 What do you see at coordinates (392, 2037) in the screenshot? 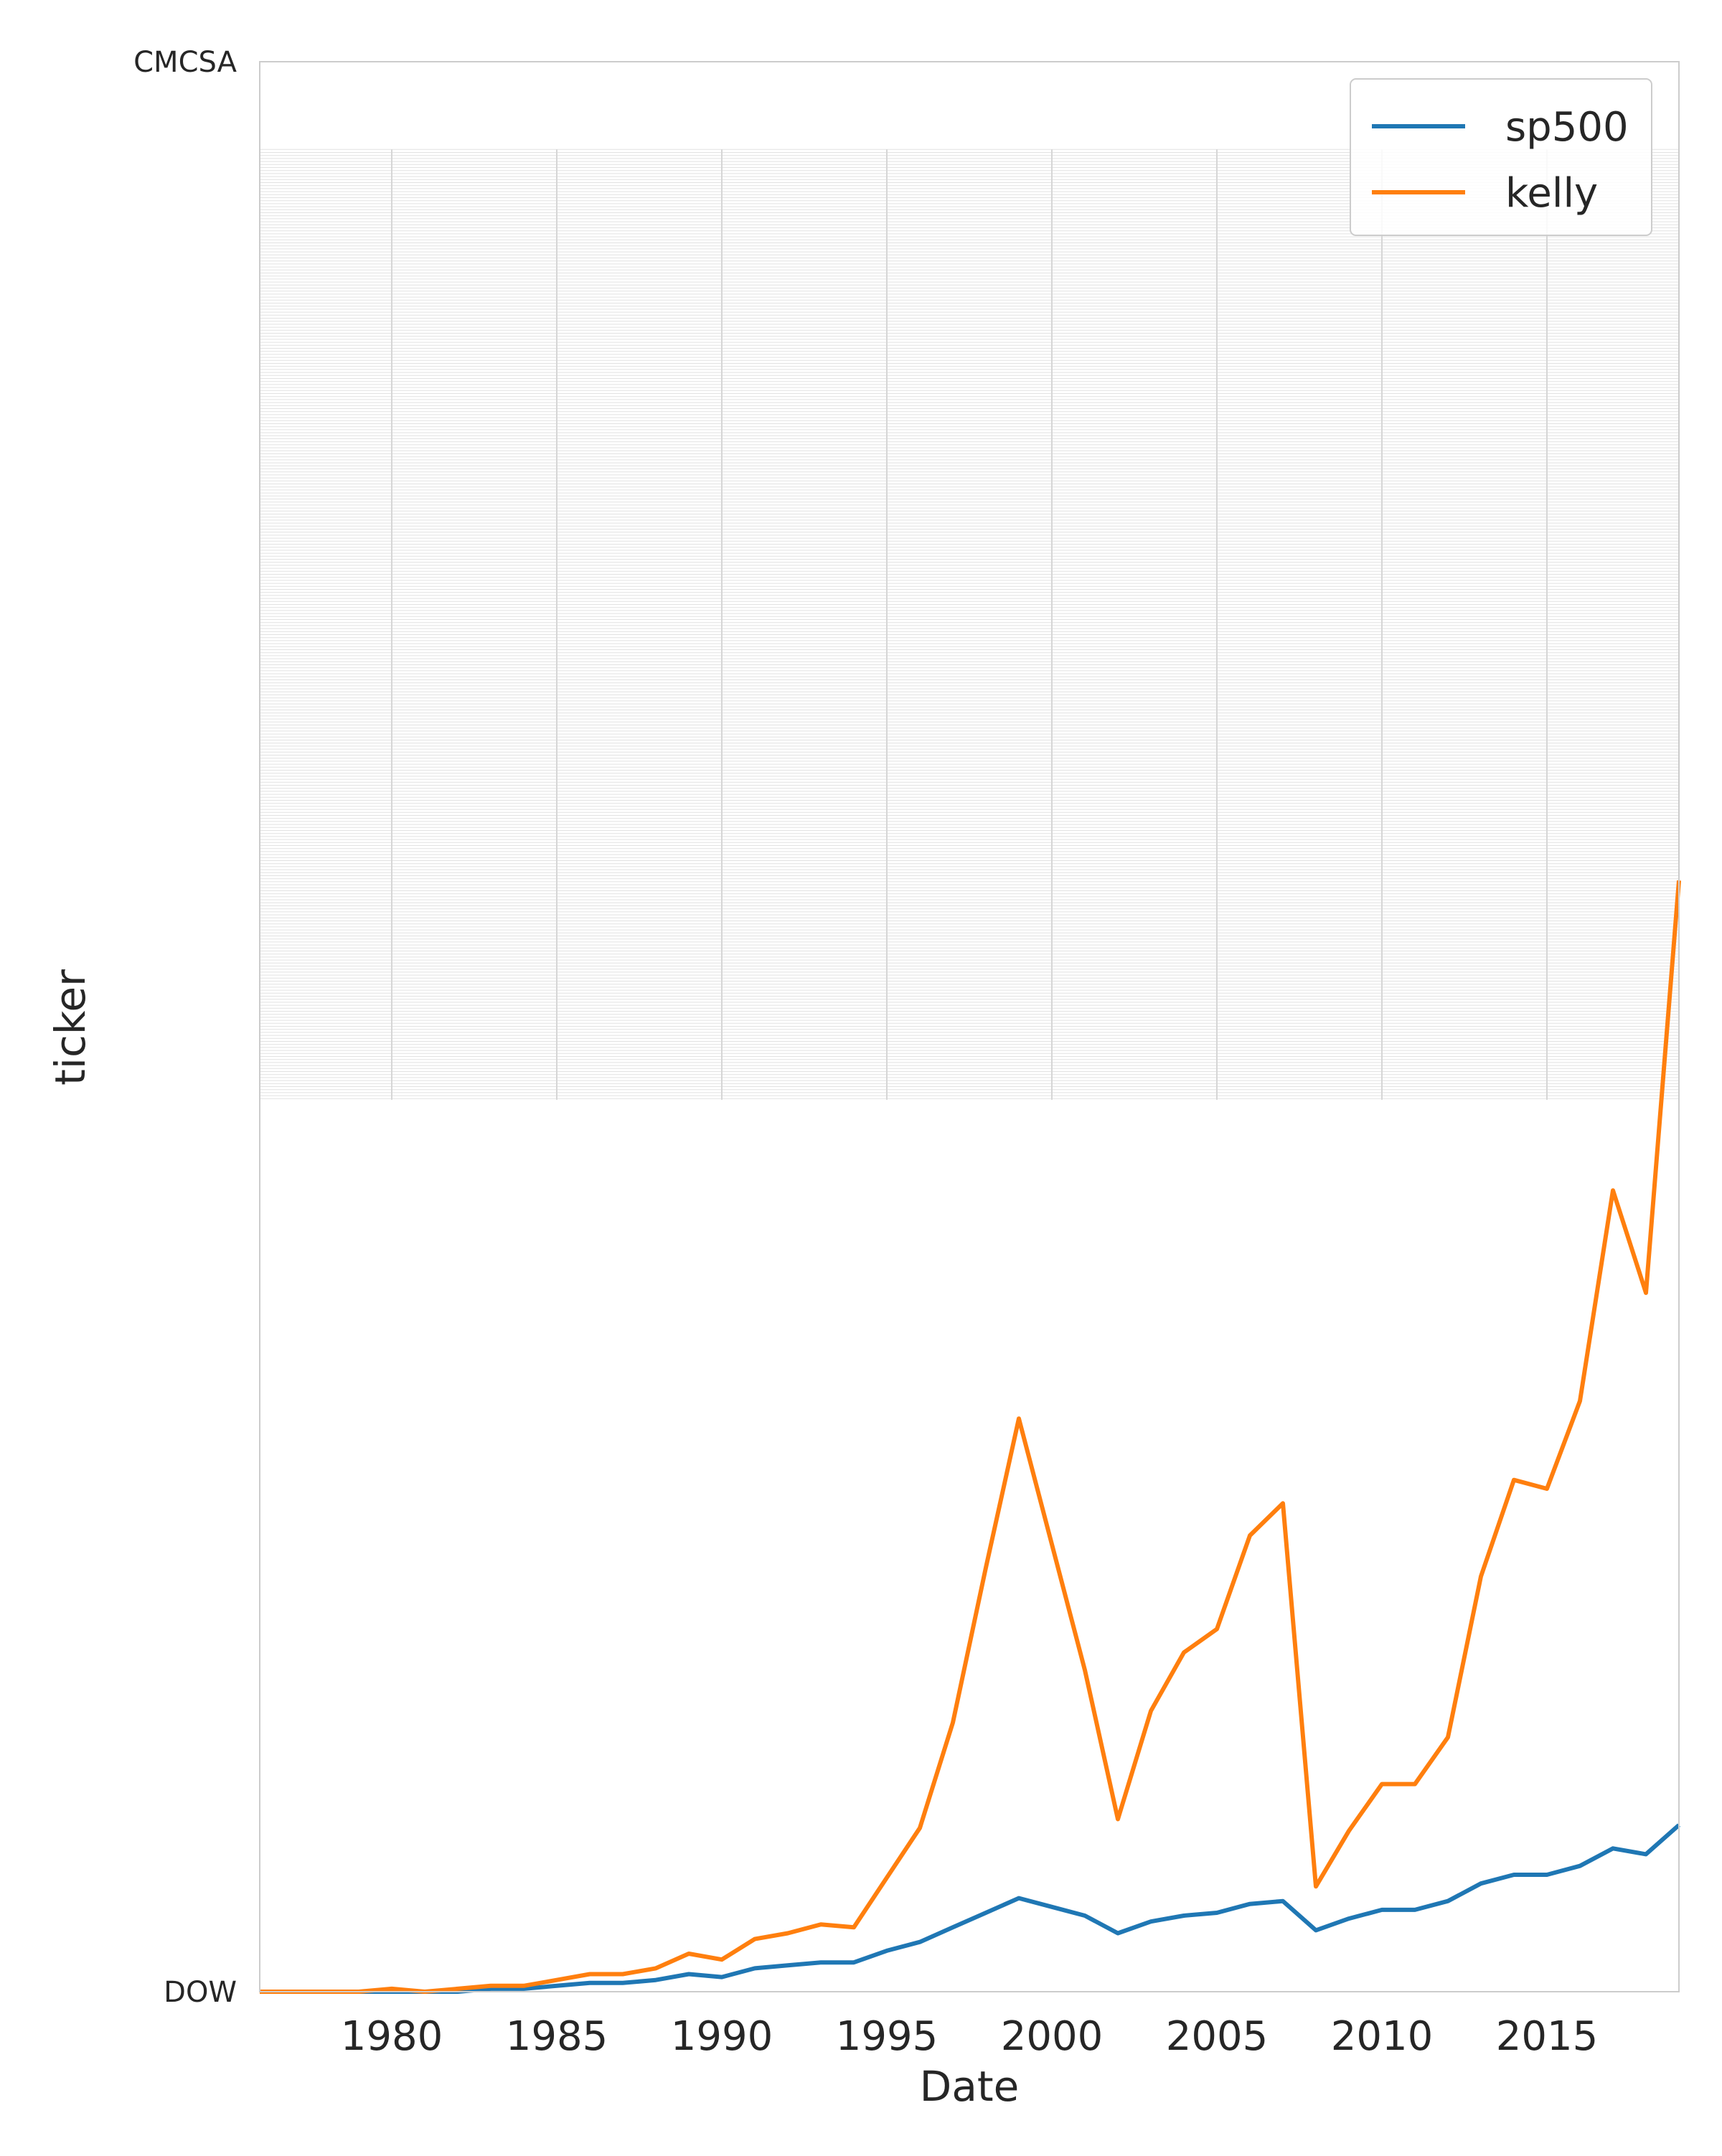
I see `x-tick-label: 1980` at bounding box center [392, 2037].